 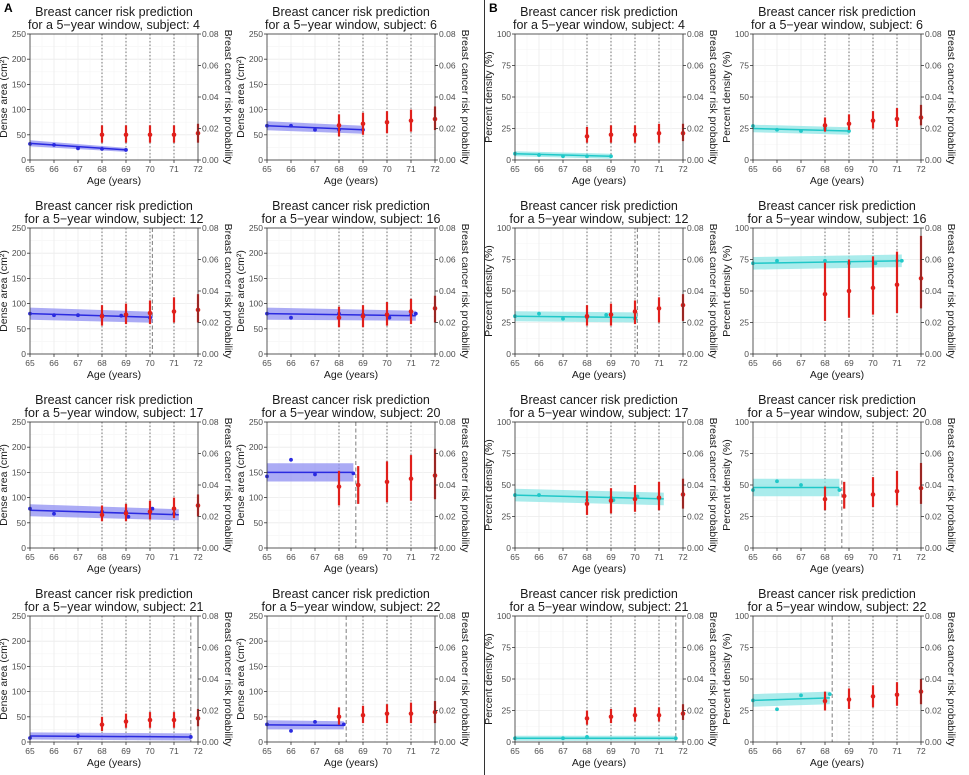 I want to click on y-tick-label: 150, so click(x=256, y=472).